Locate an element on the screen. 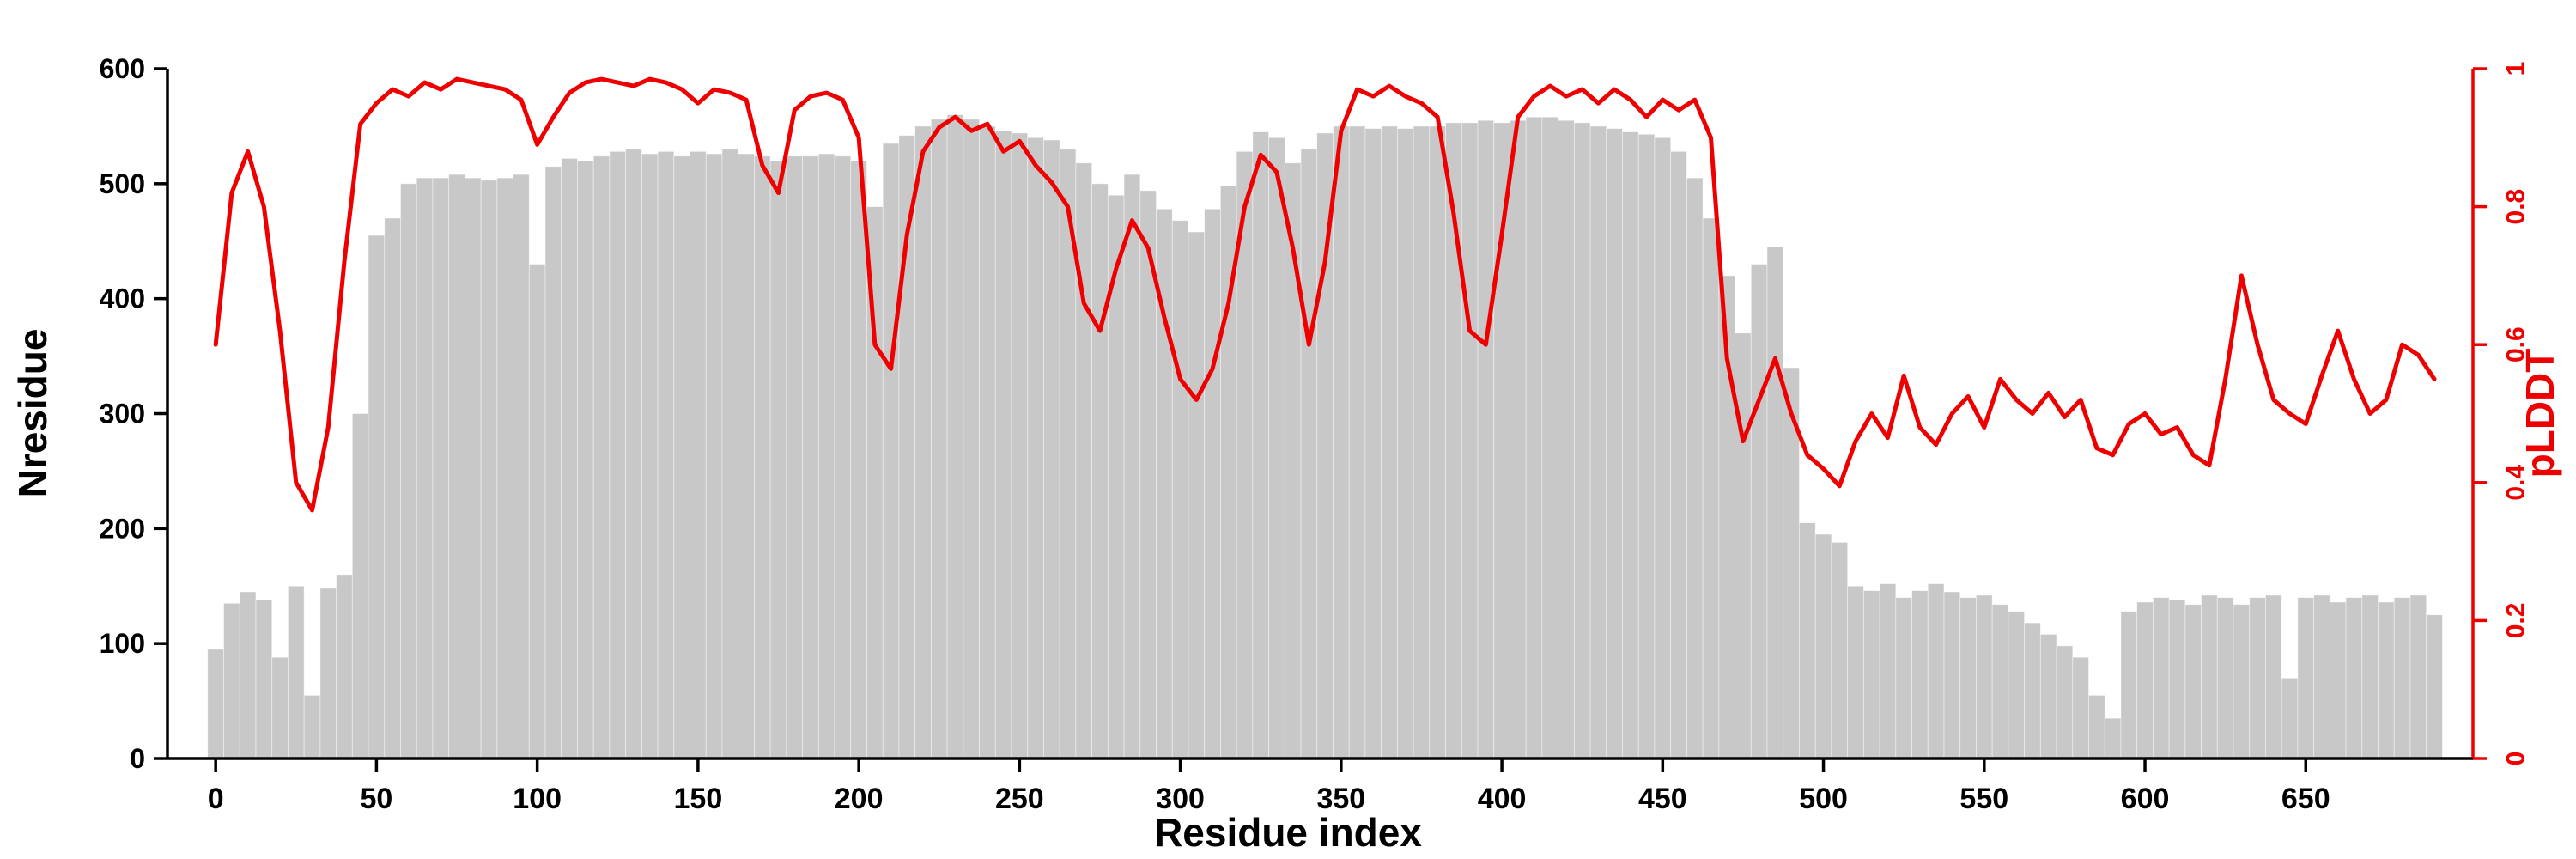 The image size is (2576, 859). svg-text: 50 is located at coordinates (376, 799).